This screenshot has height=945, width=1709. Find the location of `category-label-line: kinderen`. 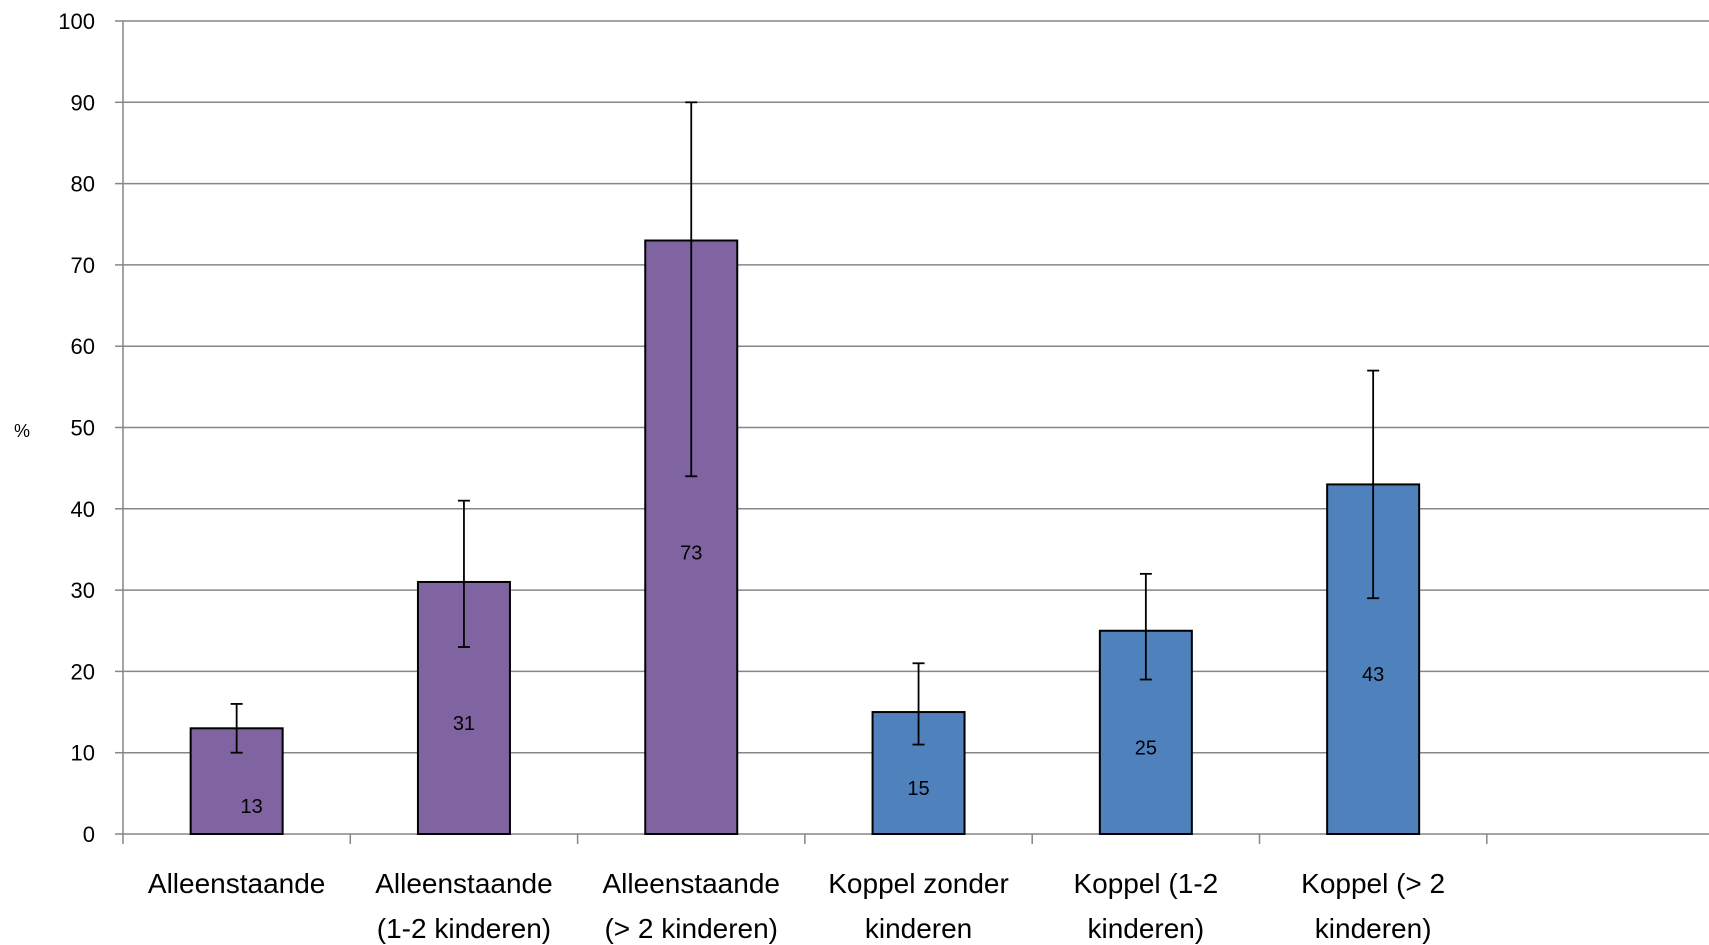

category-label-line: kinderen is located at coordinates (918, 928).